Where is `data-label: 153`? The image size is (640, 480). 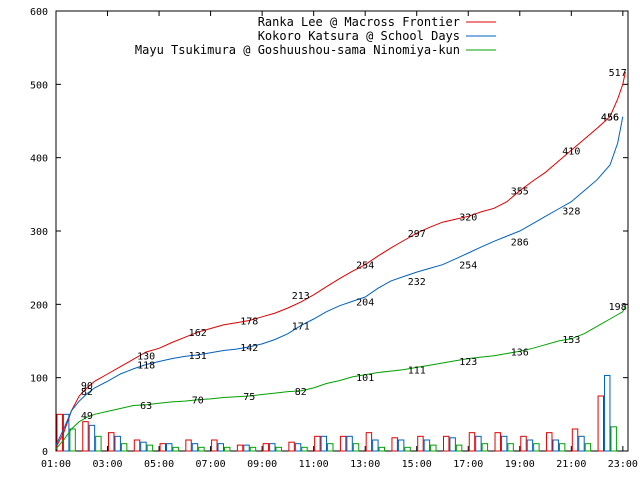
data-label: 153 is located at coordinates (571, 340).